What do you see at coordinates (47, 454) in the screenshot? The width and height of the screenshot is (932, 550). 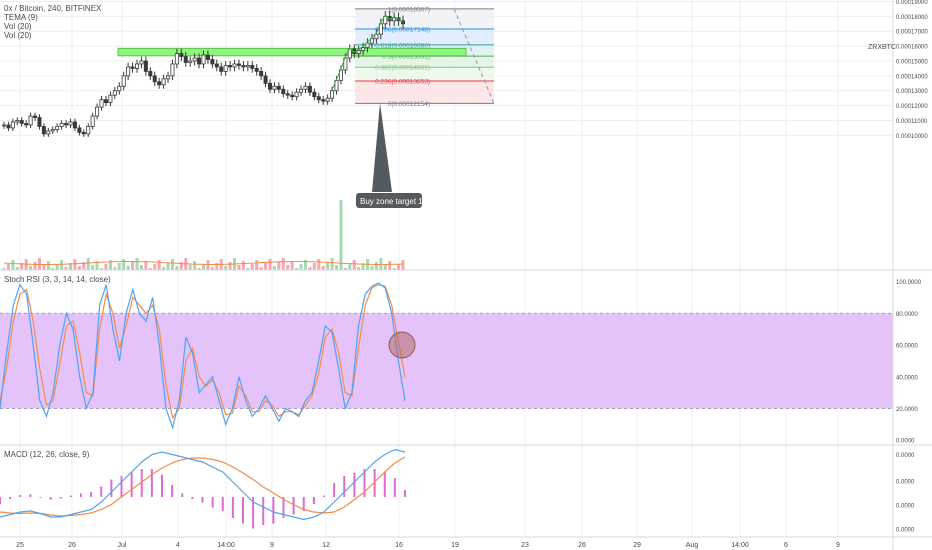 I see `macd-label: MACD (12, 26, close, 9)` at bounding box center [47, 454].